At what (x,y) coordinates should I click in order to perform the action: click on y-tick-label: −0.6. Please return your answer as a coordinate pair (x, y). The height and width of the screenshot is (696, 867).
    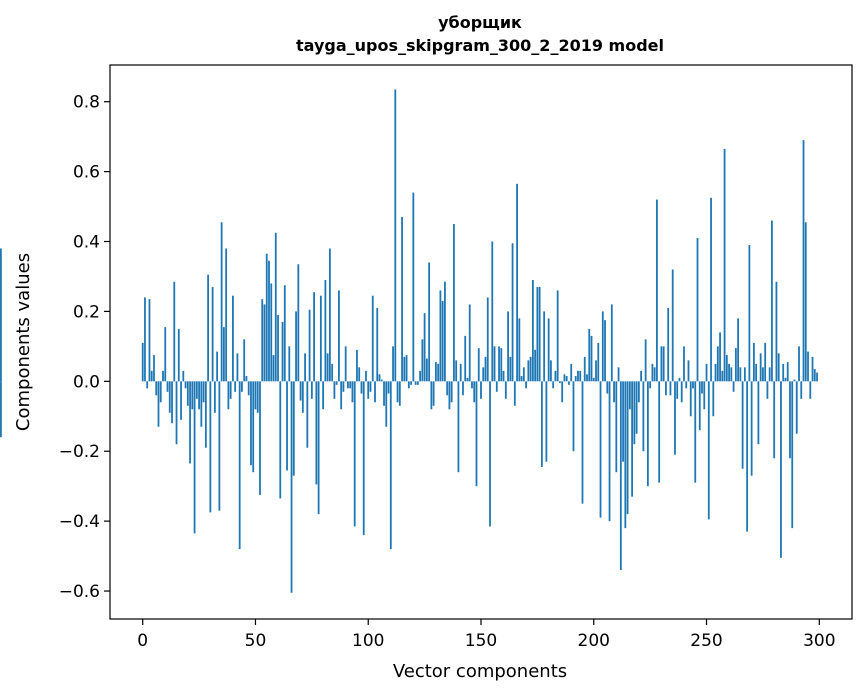
    Looking at the image, I should click on (79, 592).